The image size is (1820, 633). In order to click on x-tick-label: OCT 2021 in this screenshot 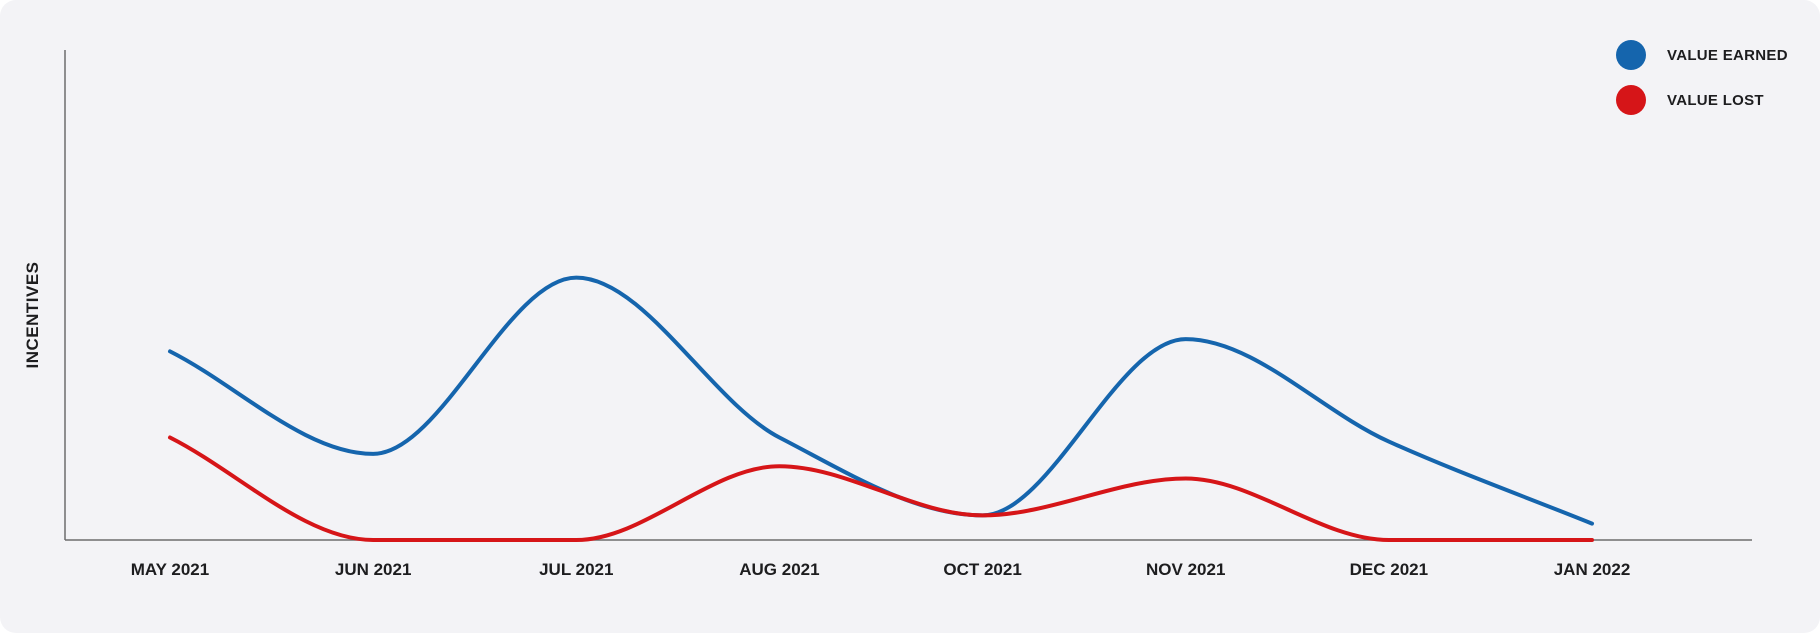, I will do `click(982, 569)`.